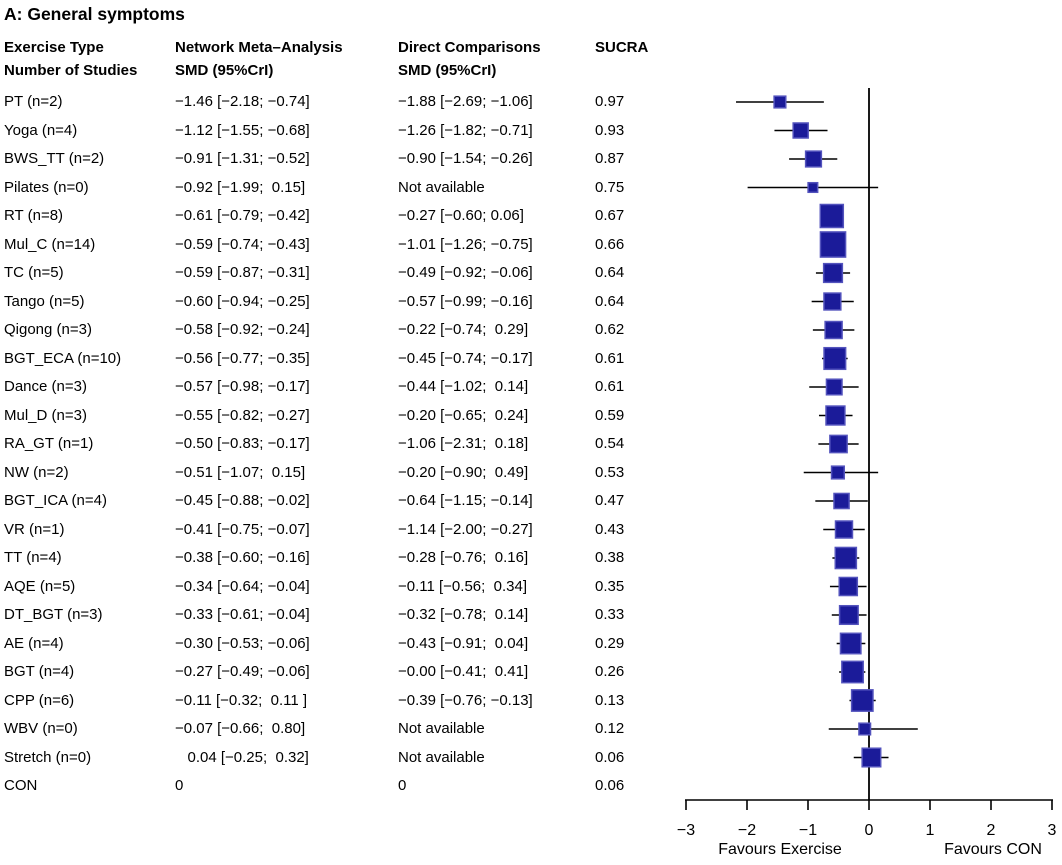 The height and width of the screenshot is (865, 1062). What do you see at coordinates (240, 187) in the screenshot?
I see `nma-value: −0.92 [−1.99; 0.15]` at bounding box center [240, 187].